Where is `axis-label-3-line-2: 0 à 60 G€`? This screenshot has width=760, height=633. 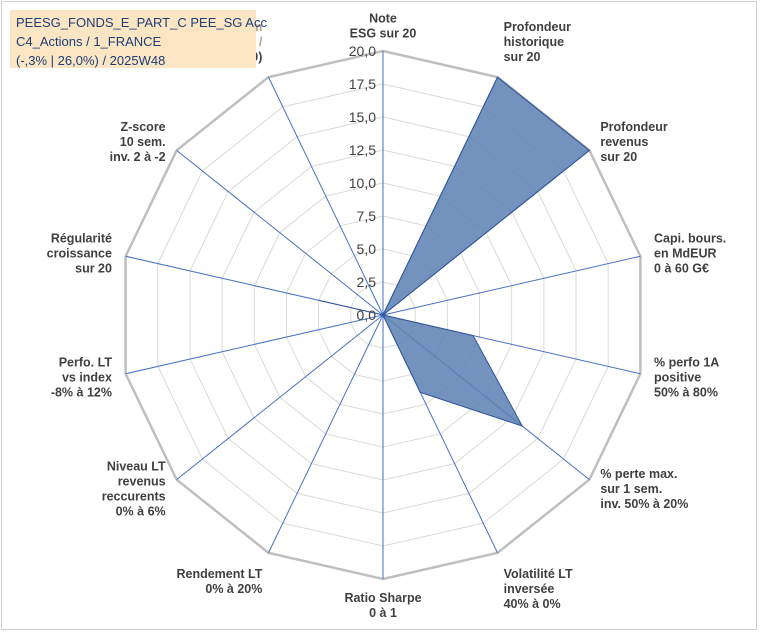 axis-label-3-line-2: 0 à 60 G€ is located at coordinates (681, 269).